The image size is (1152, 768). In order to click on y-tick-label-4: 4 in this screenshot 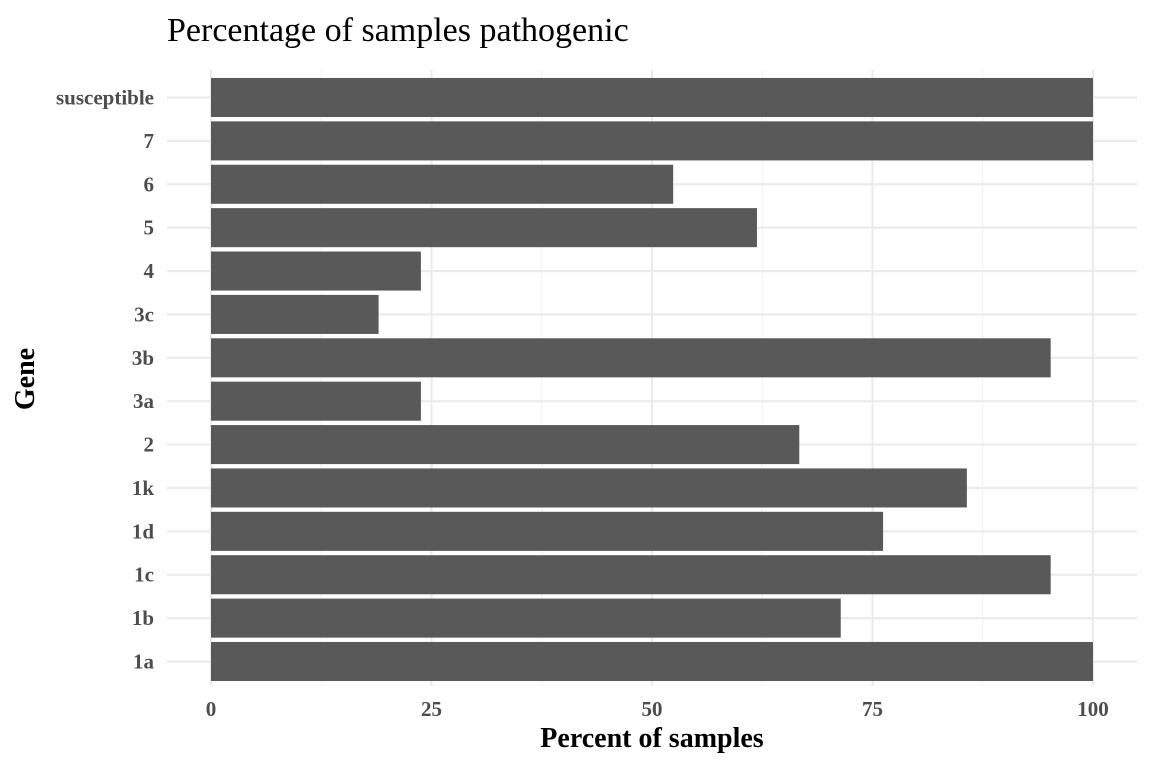, I will do `click(149, 271)`.